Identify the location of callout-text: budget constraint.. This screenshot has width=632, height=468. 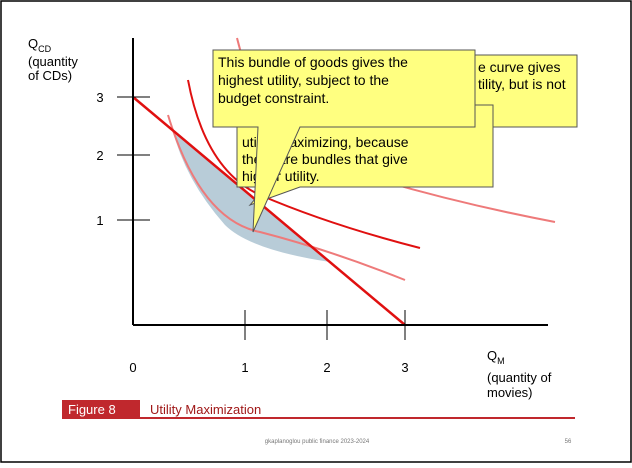
(273, 98).